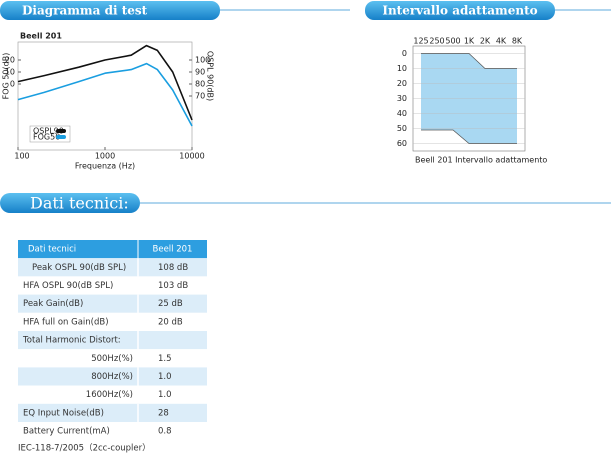 The width and height of the screenshot is (611, 453). What do you see at coordinates (173, 286) in the screenshot?
I see `row-value: 103 dB` at bounding box center [173, 286].